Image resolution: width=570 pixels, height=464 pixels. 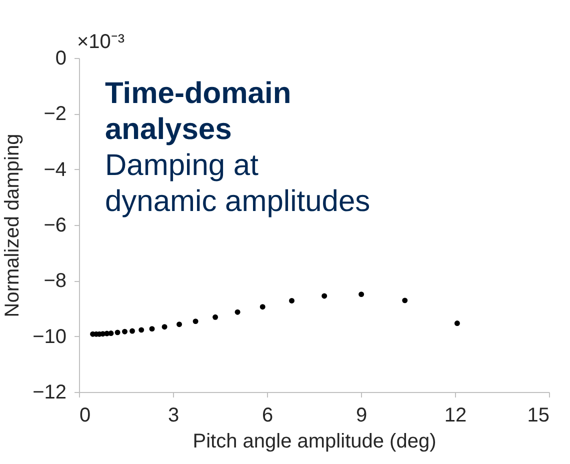 I want to click on y-tick-label: −6, so click(x=55, y=225).